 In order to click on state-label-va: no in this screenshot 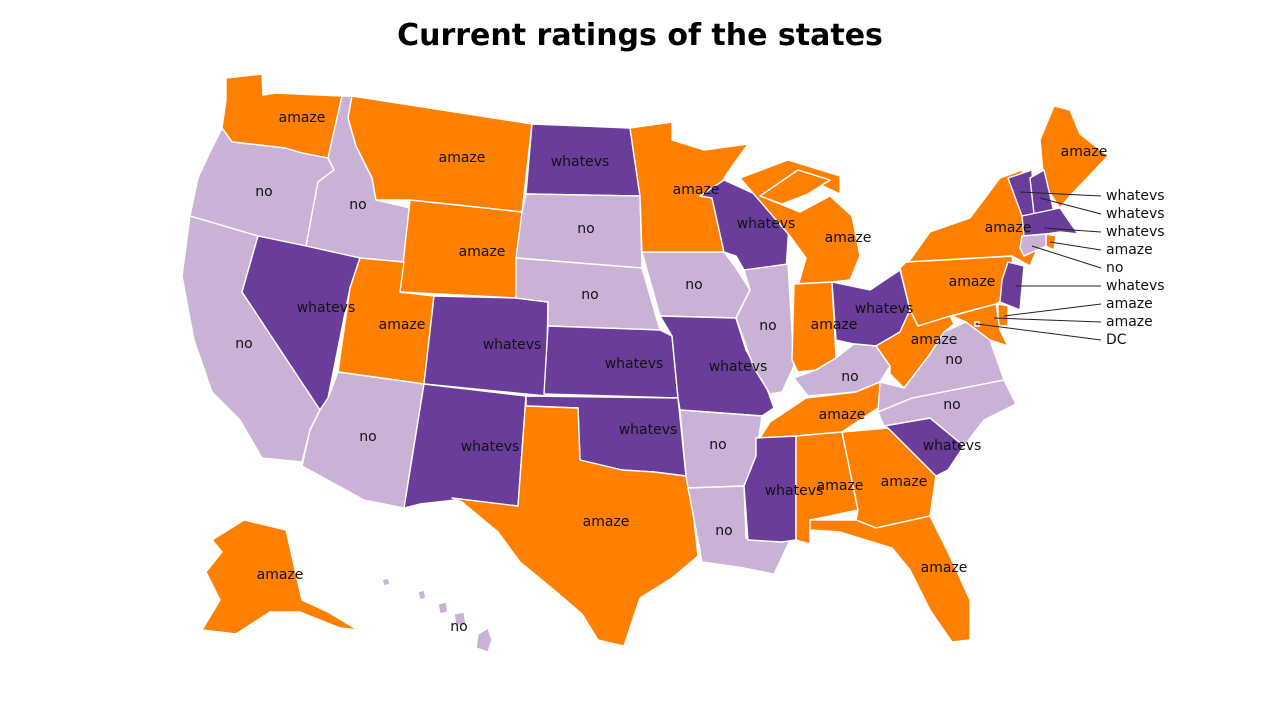, I will do `click(953, 360)`.